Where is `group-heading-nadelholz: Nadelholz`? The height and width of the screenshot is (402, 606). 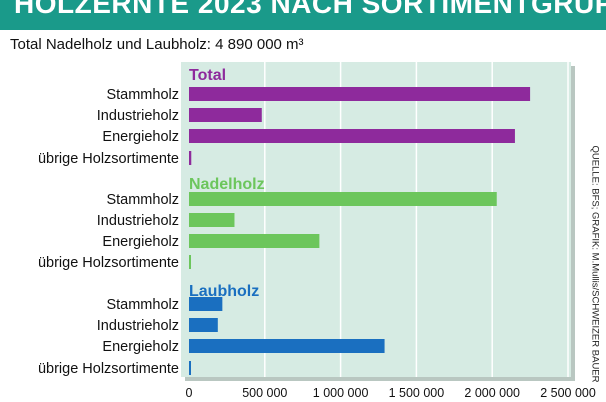
group-heading-nadelholz: Nadelholz is located at coordinates (227, 184).